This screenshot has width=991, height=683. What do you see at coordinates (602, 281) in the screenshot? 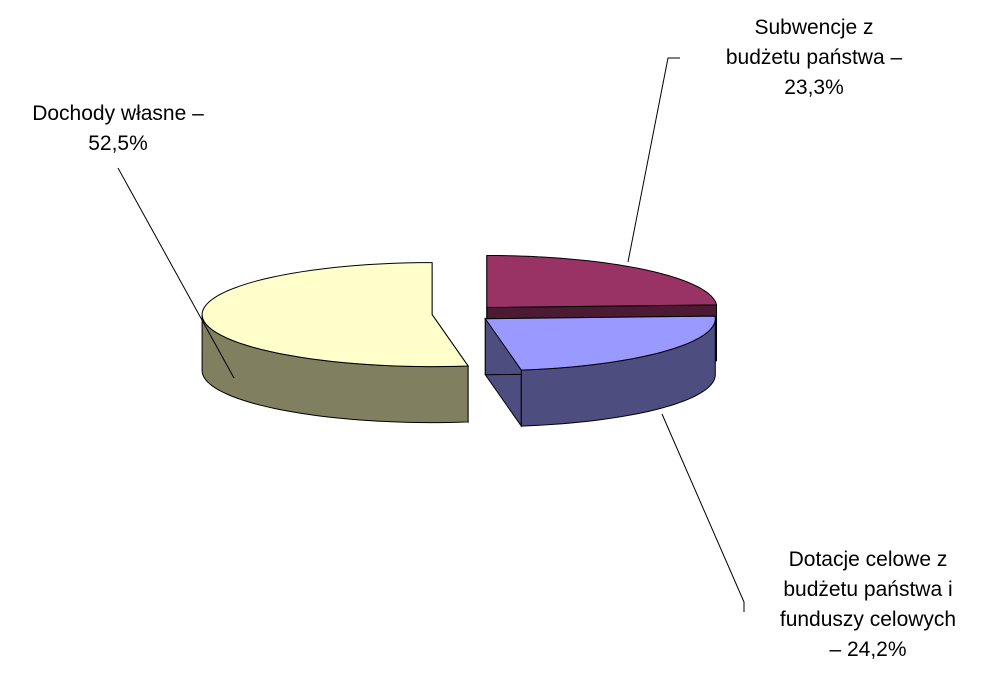
I see `pie-slice-3-top` at bounding box center [602, 281].